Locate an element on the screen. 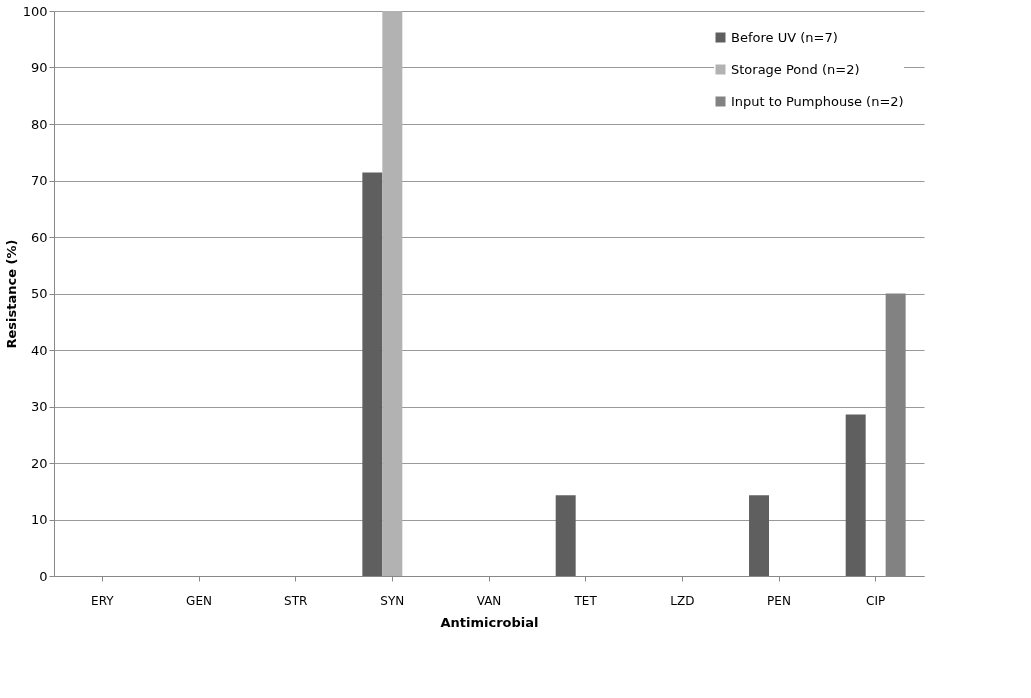 The height and width of the screenshot is (698, 1031). x-tick-label: VAN is located at coordinates (489, 600).